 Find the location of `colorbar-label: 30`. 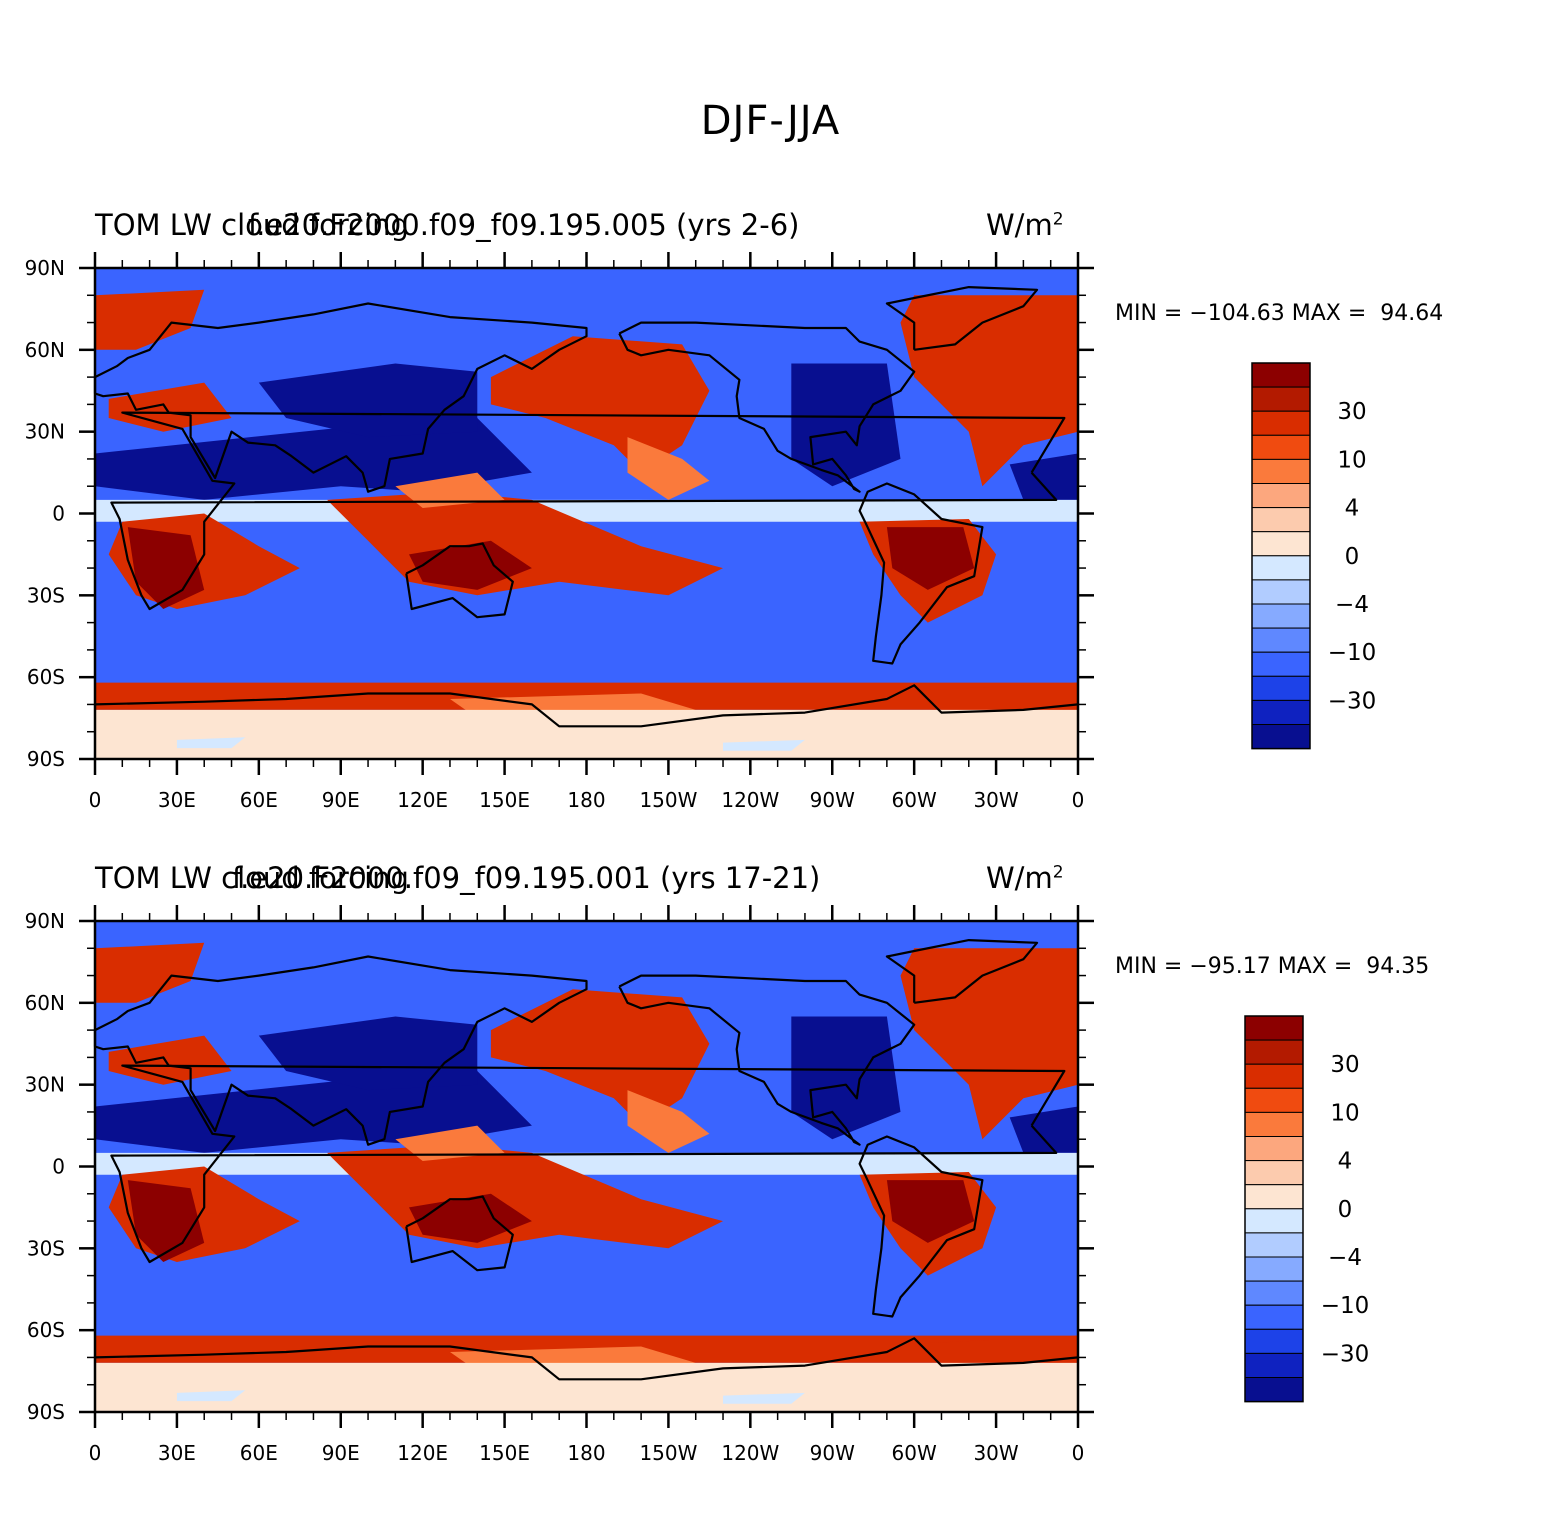

colorbar-label: 30 is located at coordinates (1351, 412).